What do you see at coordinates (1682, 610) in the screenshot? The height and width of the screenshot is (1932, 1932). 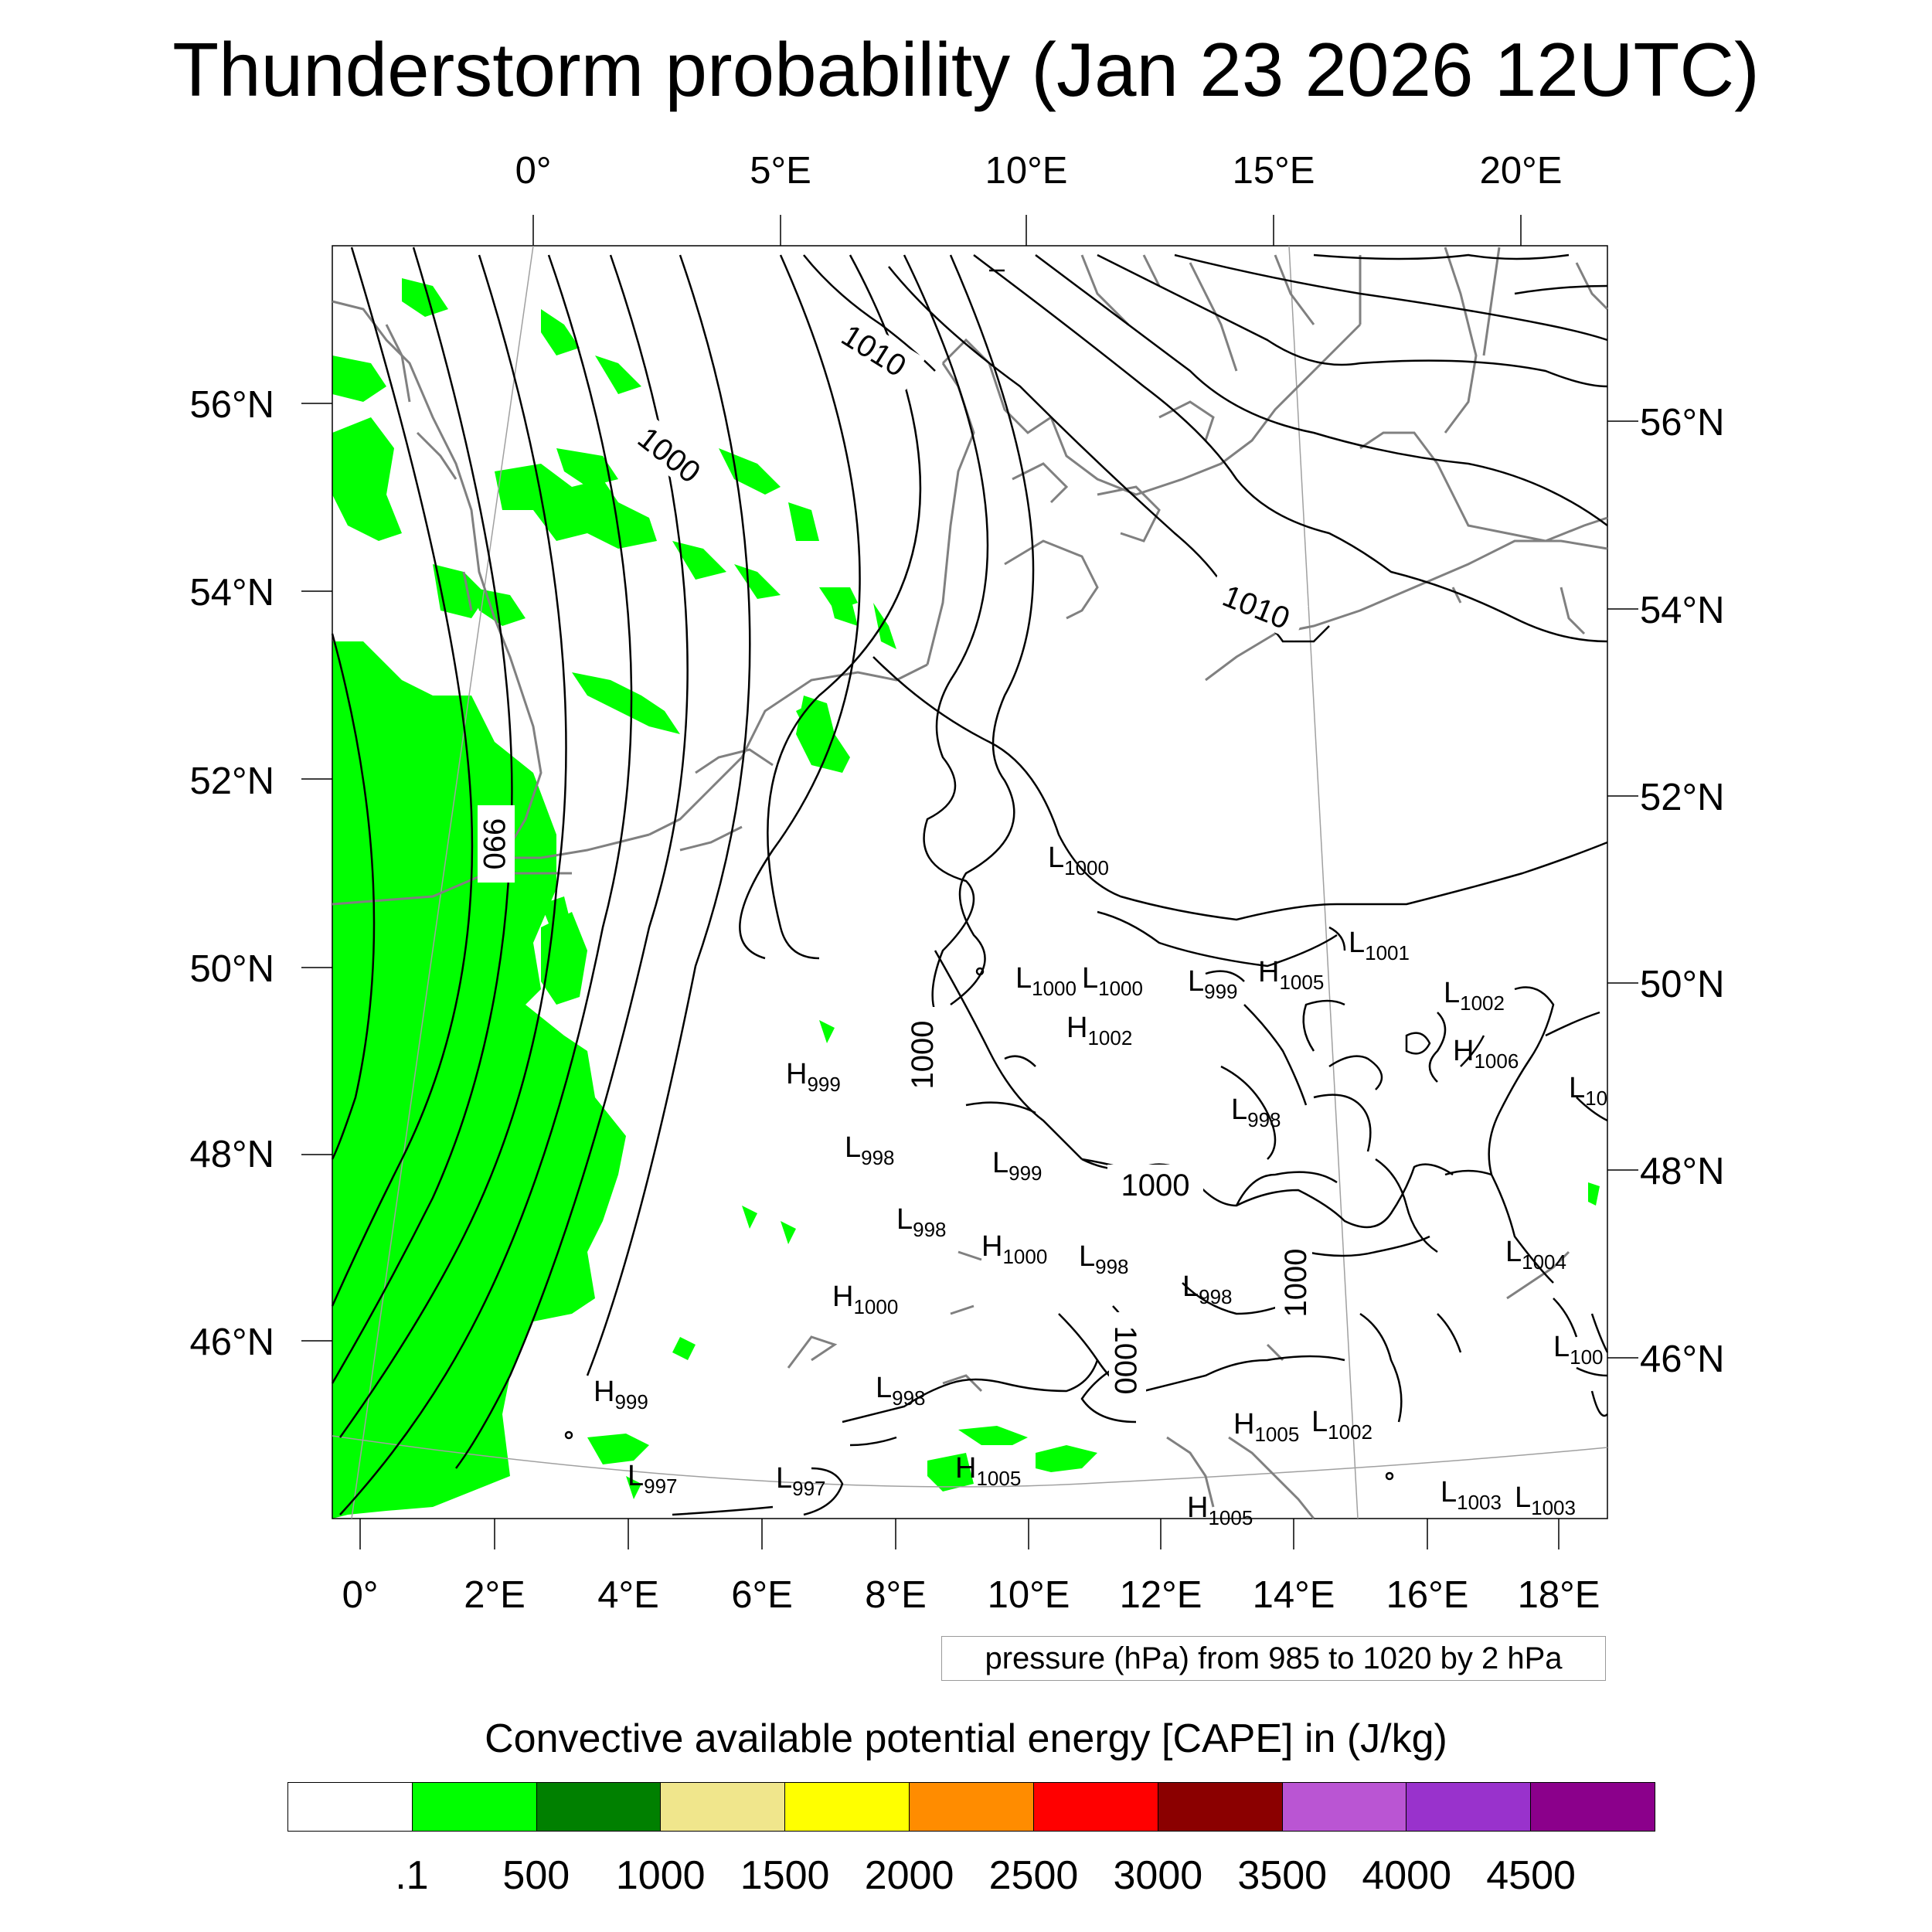 I see `right-lat-label: 54°N` at bounding box center [1682, 610].